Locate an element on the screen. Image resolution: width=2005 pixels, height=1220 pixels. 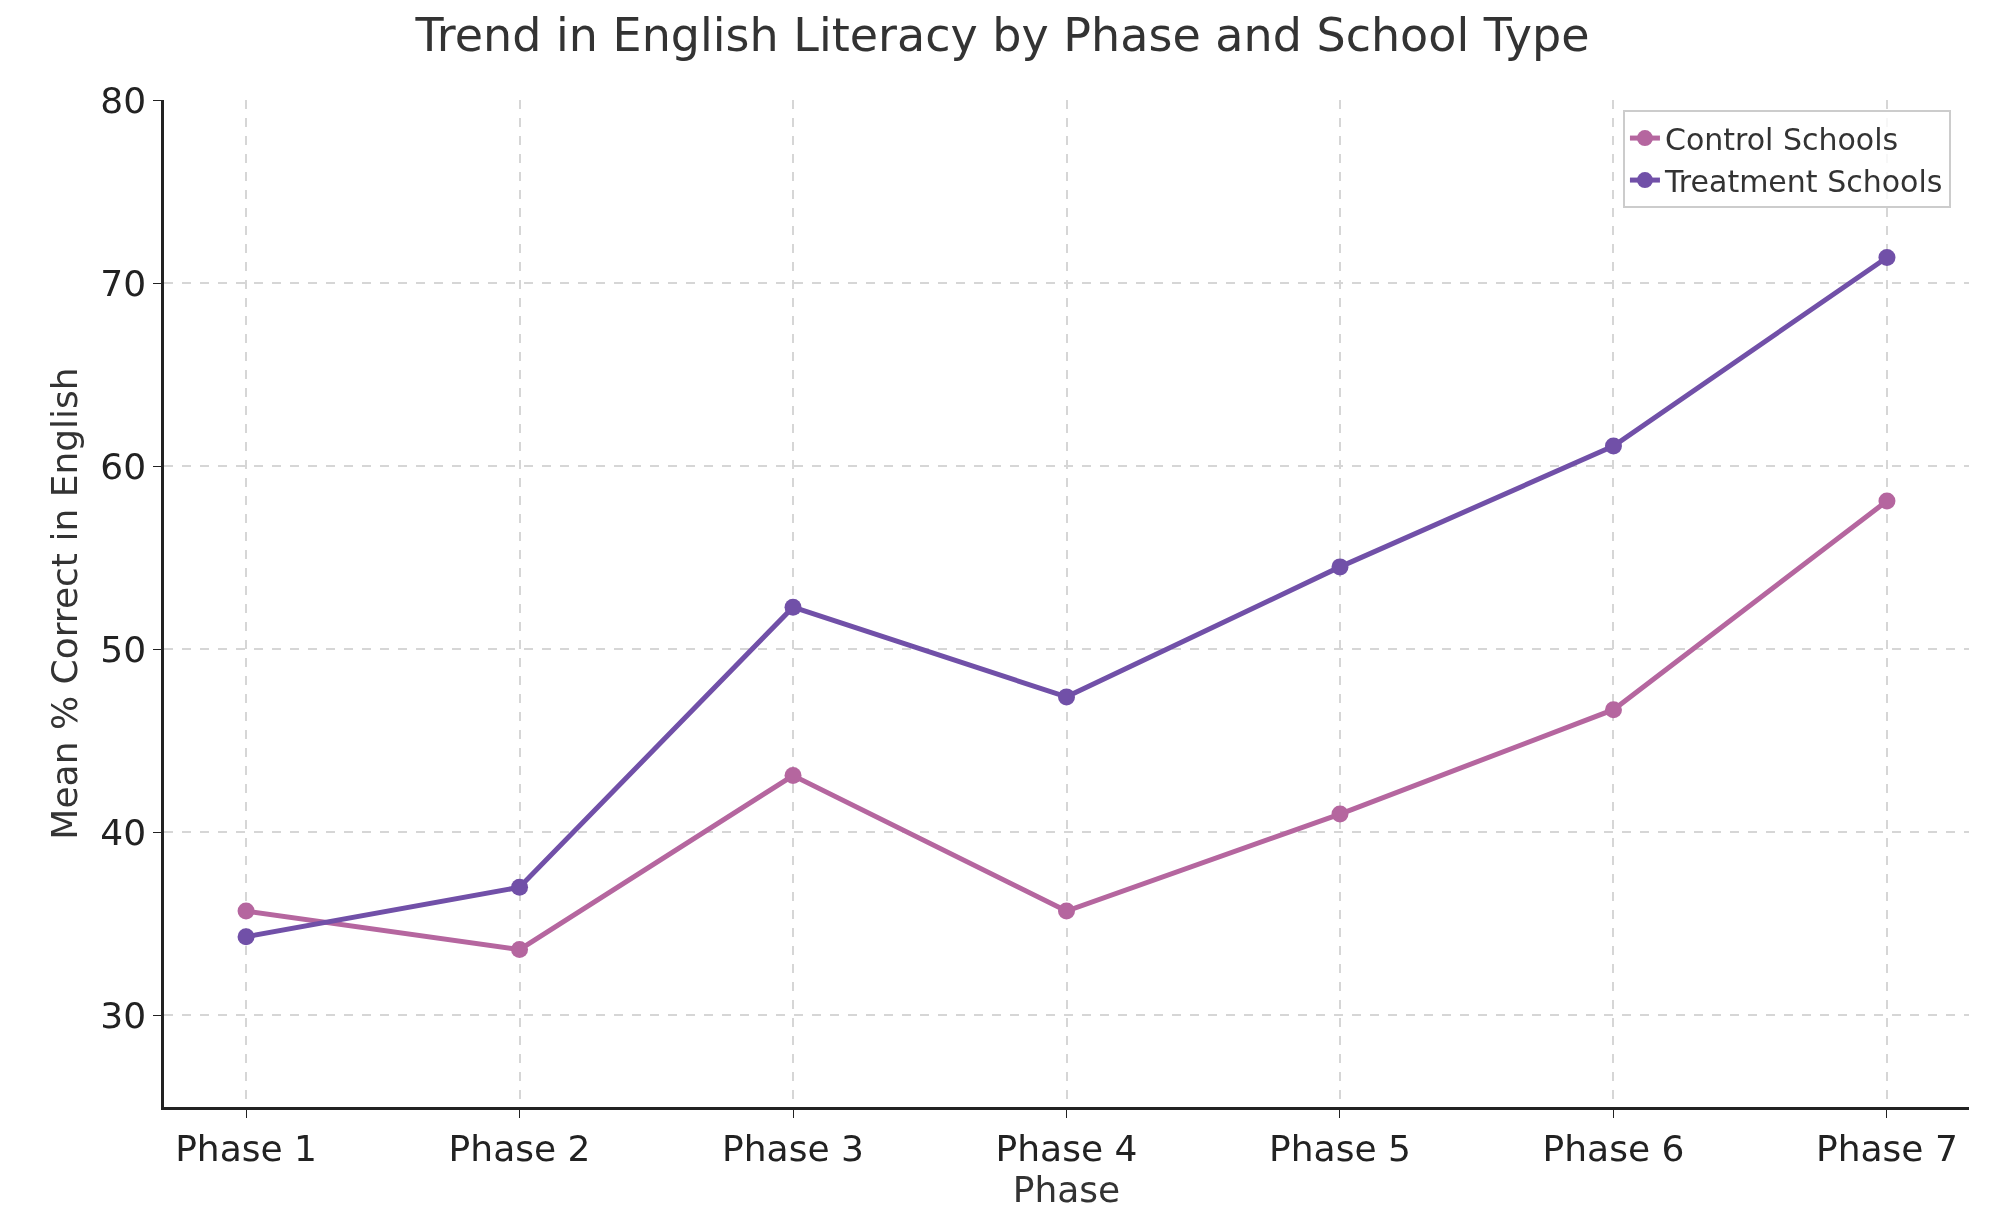
y-tick-label: 30 is located at coordinates (123, 1016).